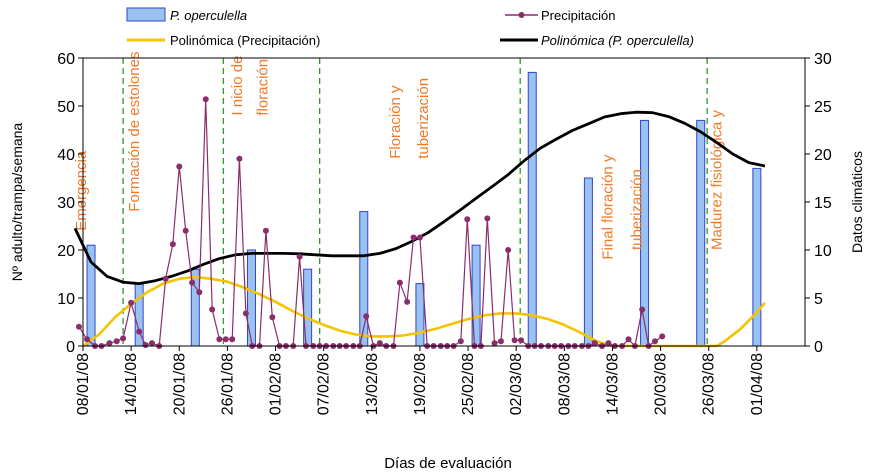  What do you see at coordinates (134, 132) in the screenshot?
I see `stage-annotation: Formación de estolones` at bounding box center [134, 132].